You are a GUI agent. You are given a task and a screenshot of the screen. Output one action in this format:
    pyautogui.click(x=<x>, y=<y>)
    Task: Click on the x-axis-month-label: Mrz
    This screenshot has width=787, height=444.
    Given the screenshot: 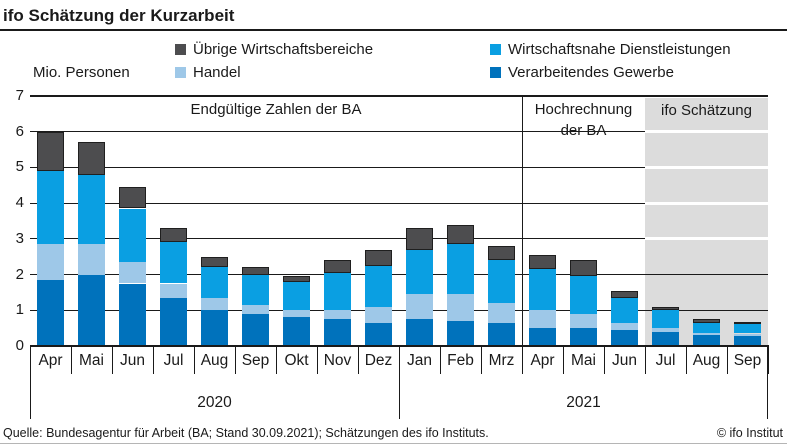 What is the action you would take?
    pyautogui.click(x=501, y=360)
    